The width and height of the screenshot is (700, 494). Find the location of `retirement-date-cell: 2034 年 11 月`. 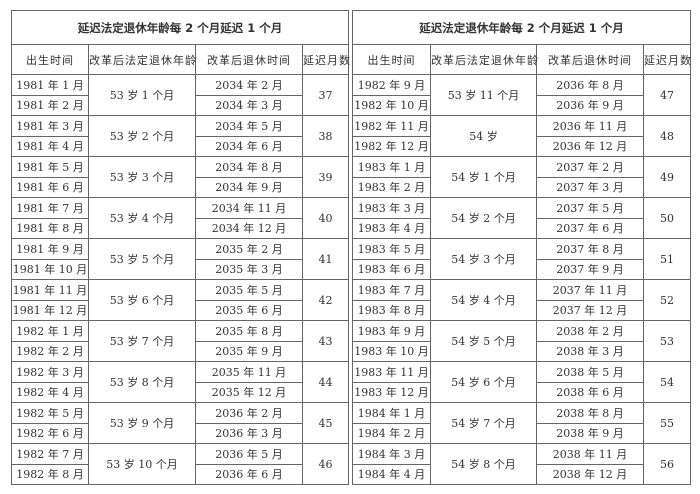

retirement-date-cell: 2034 年 11 月 is located at coordinates (249, 208).